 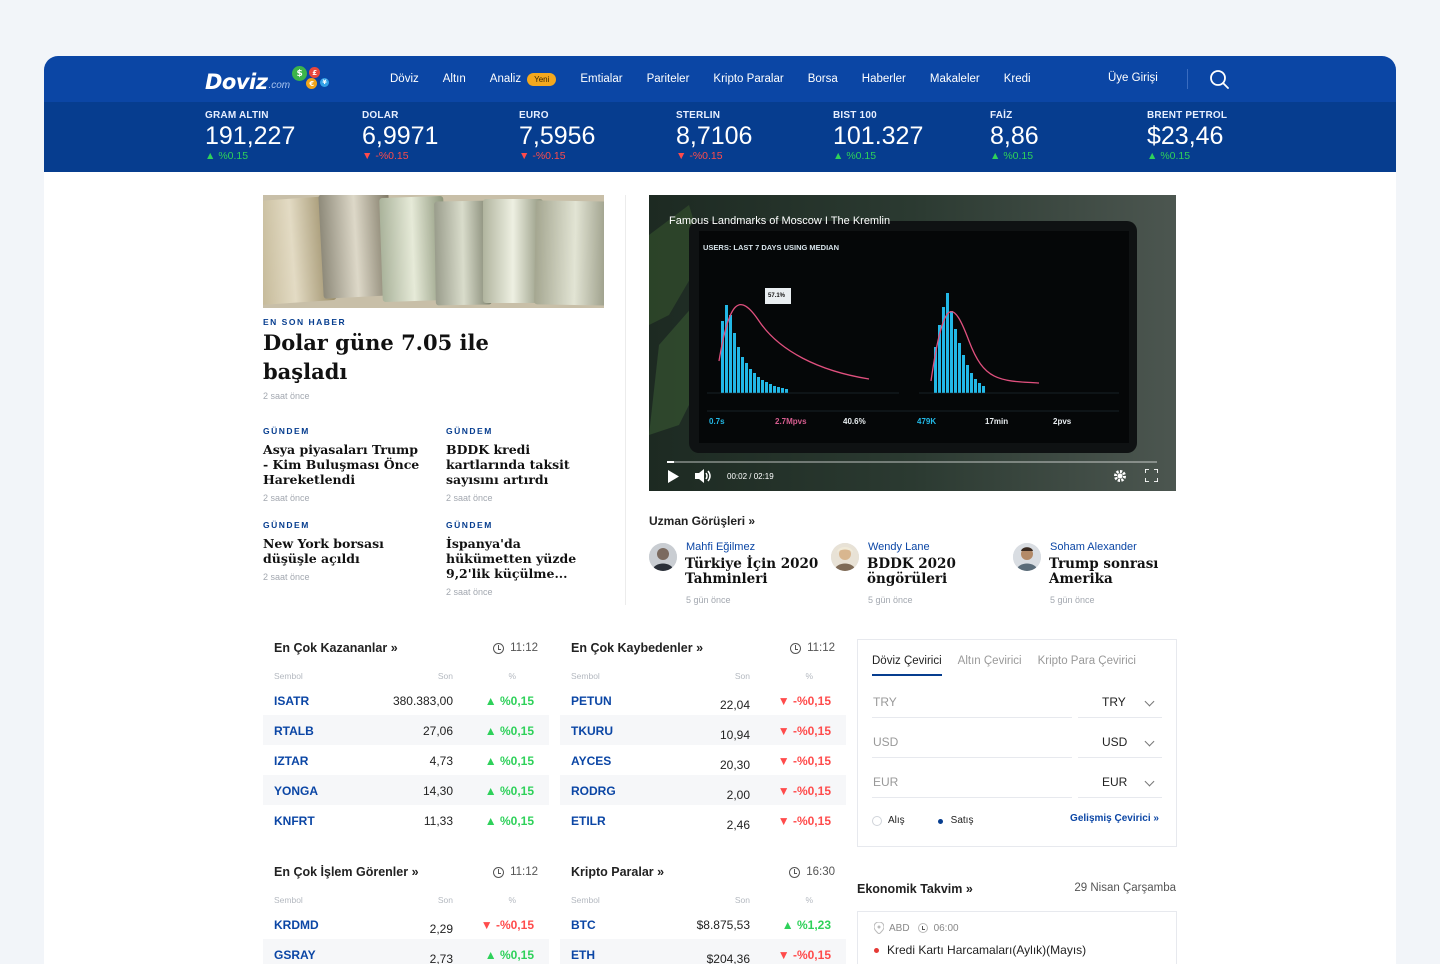 I want to click on nav-item-makaleler: Makaleler, so click(x=954, y=79).